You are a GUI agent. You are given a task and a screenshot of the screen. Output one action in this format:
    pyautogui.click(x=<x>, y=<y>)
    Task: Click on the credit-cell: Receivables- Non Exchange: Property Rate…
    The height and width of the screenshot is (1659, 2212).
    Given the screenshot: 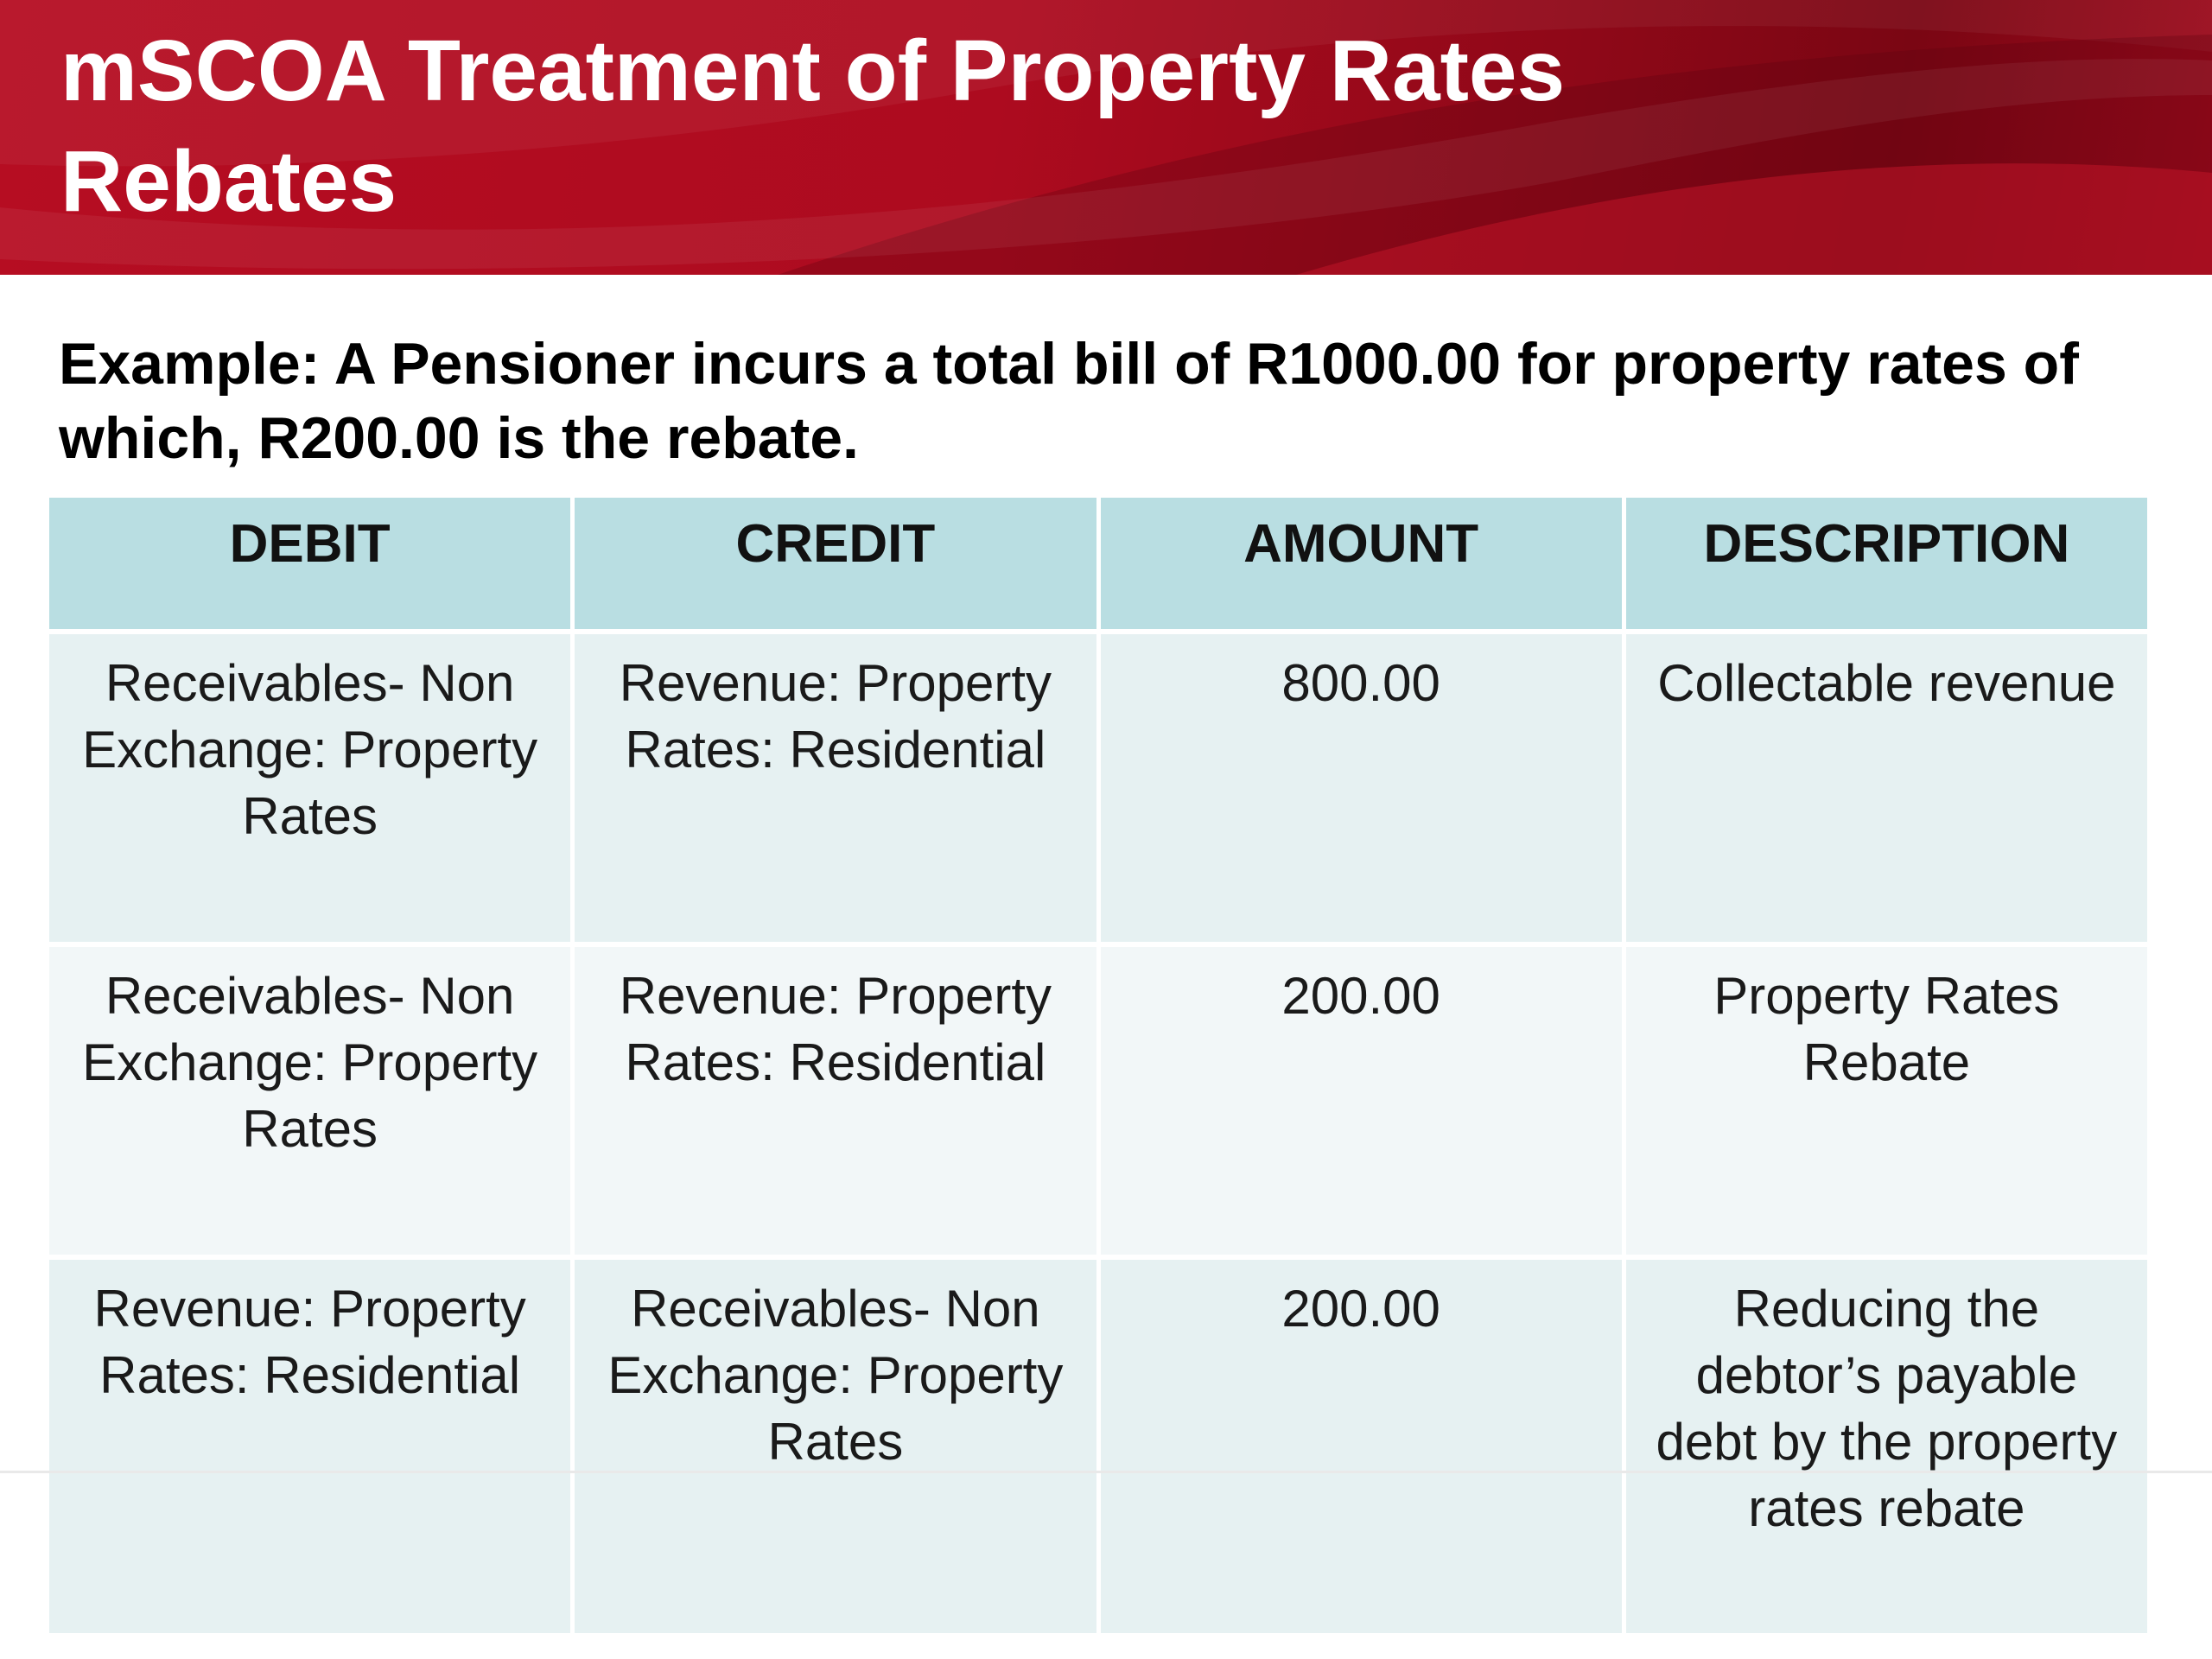 What is the action you would take?
    pyautogui.click(x=835, y=1446)
    